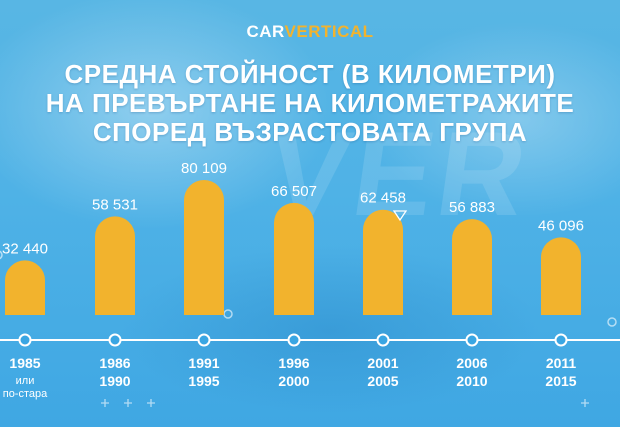 This screenshot has height=427, width=620. I want to click on tick-label: 1985, so click(24, 363).